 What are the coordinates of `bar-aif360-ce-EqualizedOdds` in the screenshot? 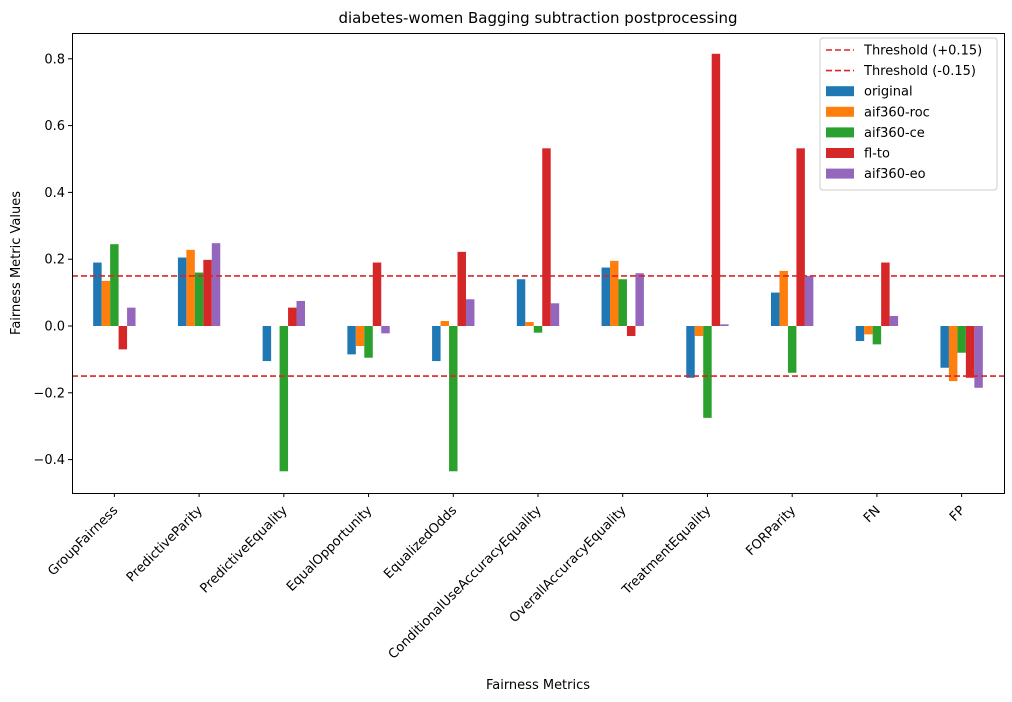 It's located at (453, 399).